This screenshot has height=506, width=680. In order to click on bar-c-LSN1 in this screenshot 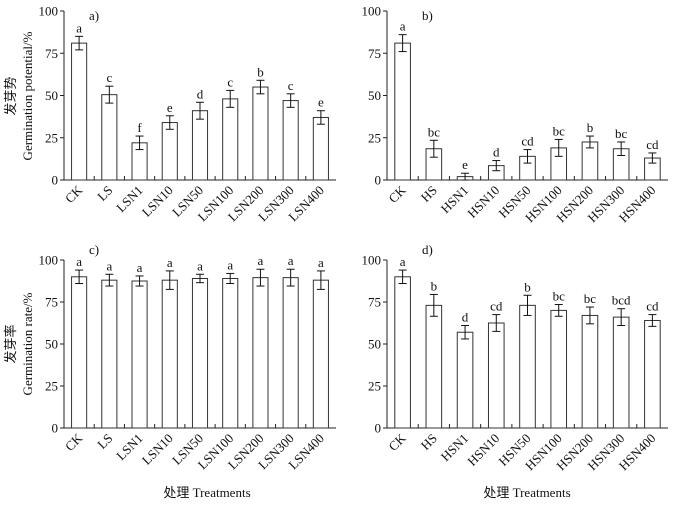, I will do `click(139, 354)`.